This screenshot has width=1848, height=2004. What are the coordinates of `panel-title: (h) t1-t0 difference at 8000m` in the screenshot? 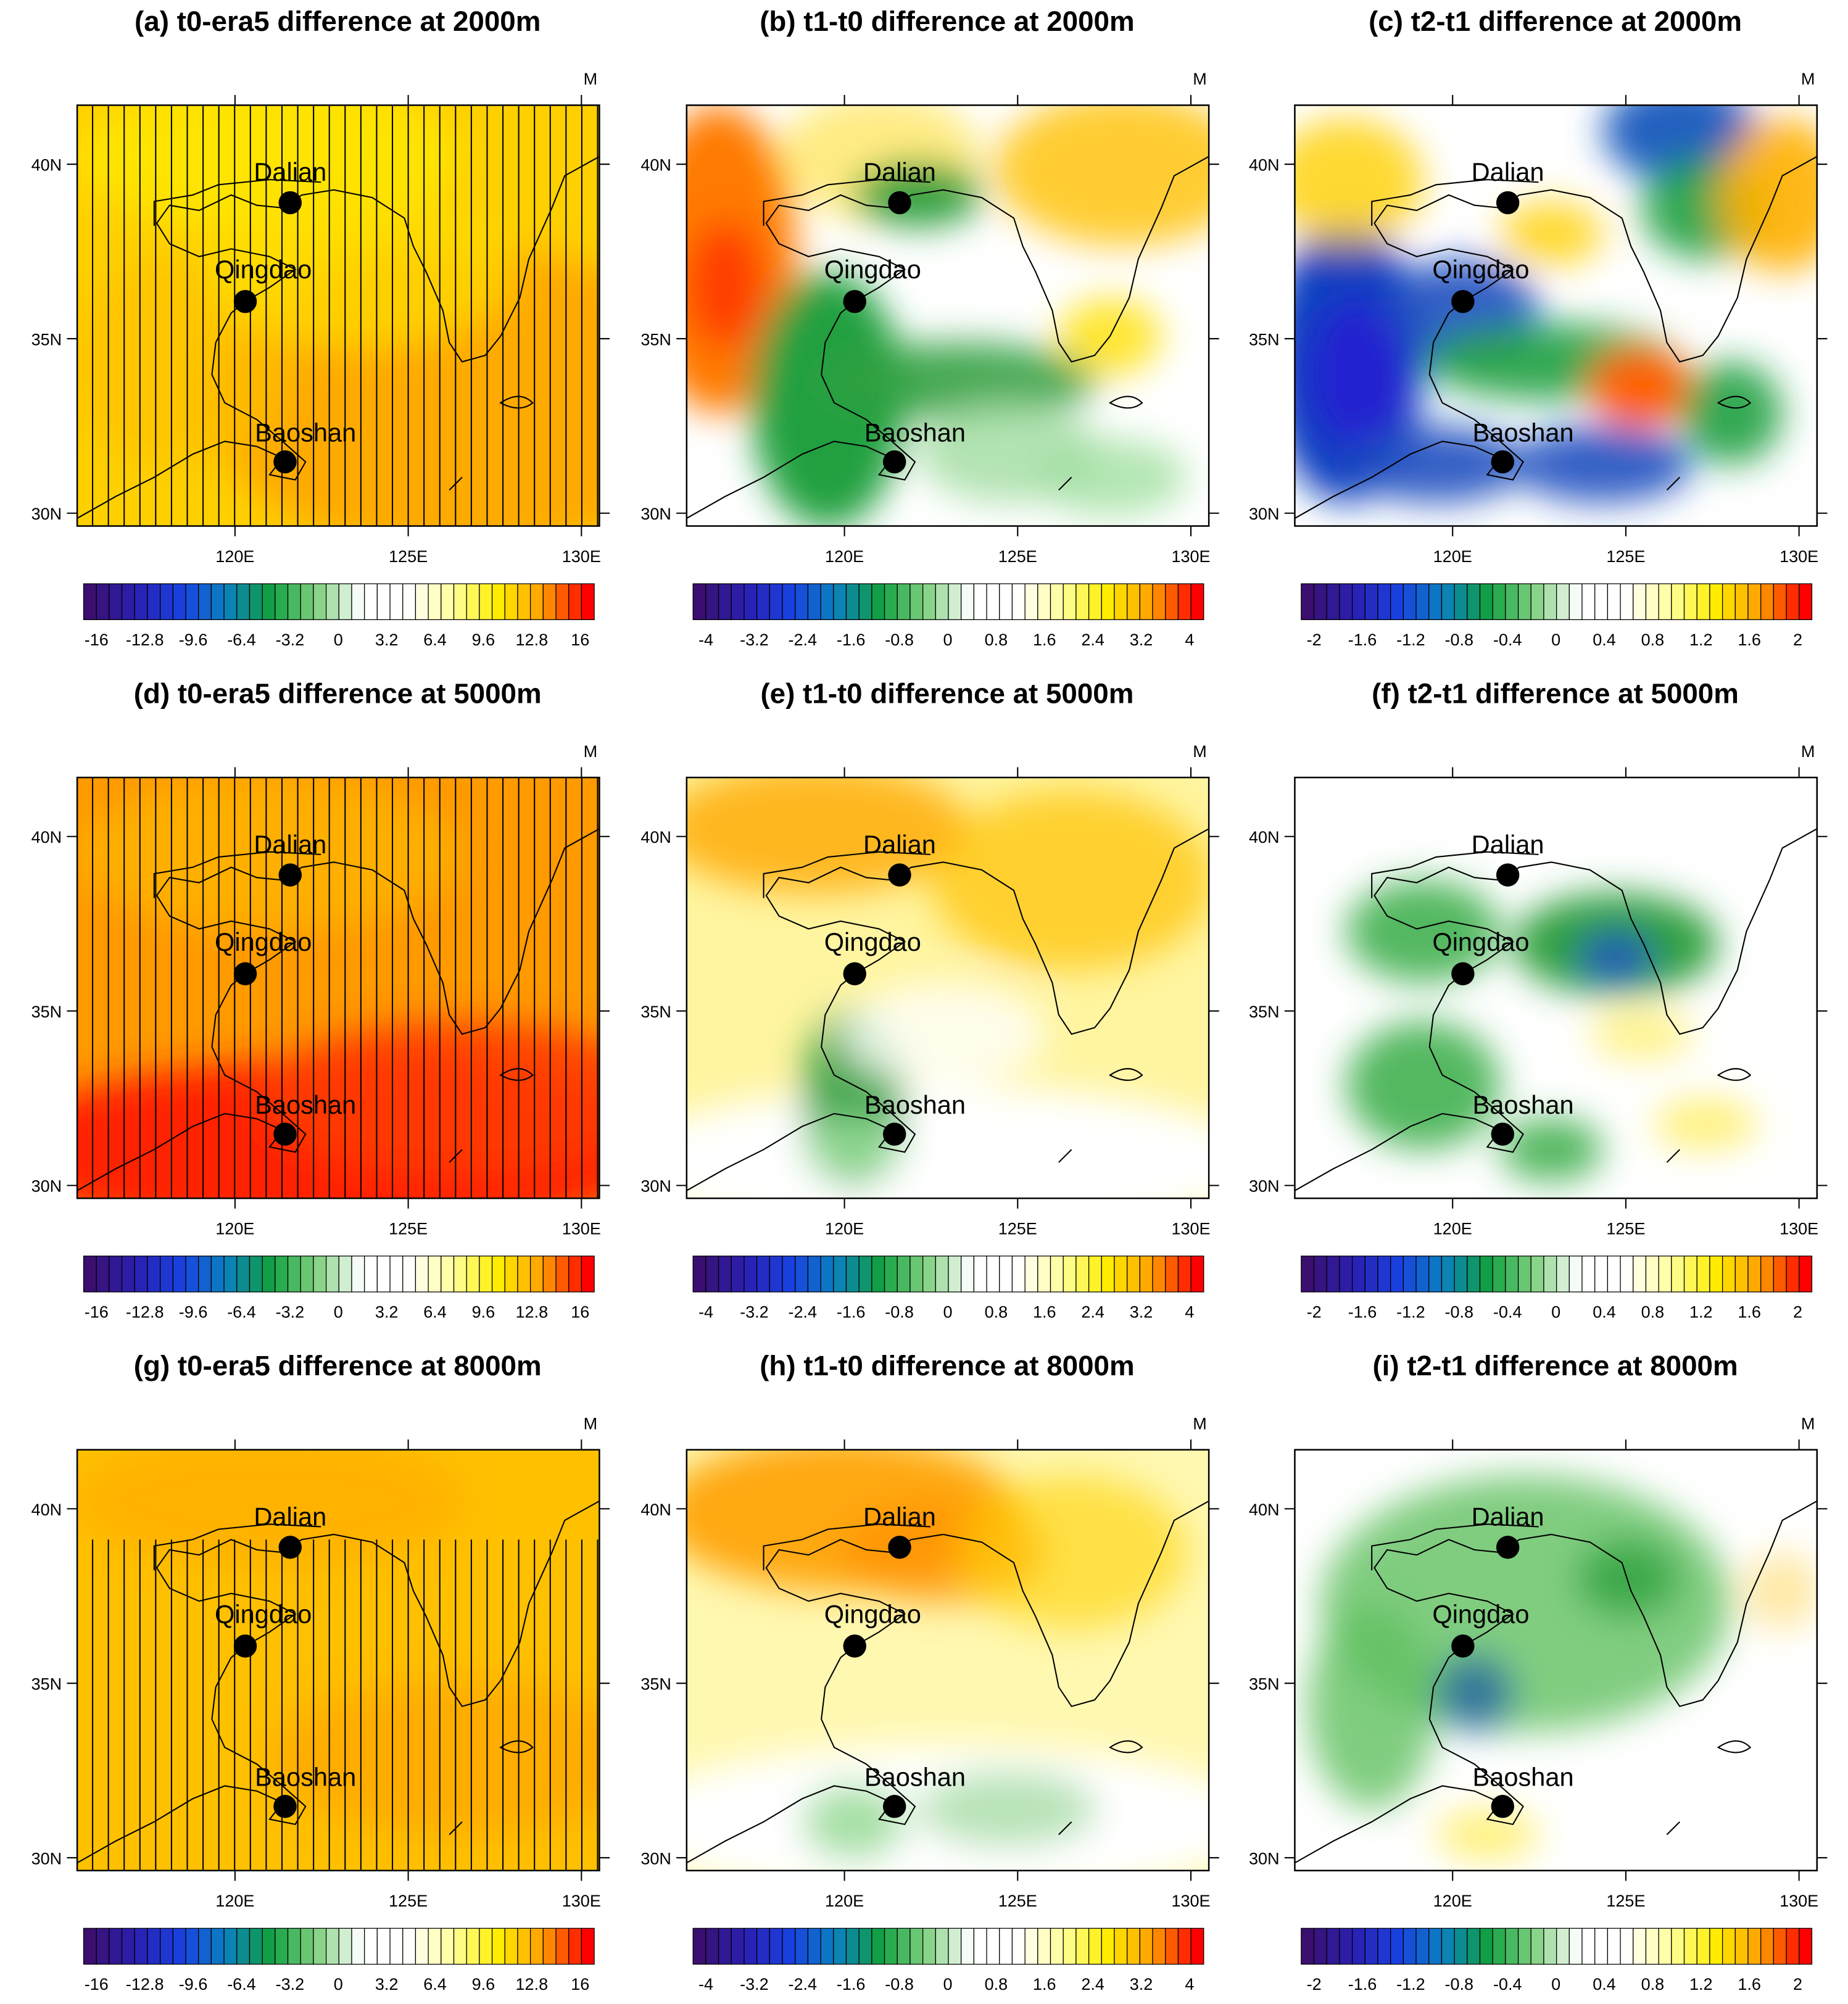 It's located at (947, 1365).